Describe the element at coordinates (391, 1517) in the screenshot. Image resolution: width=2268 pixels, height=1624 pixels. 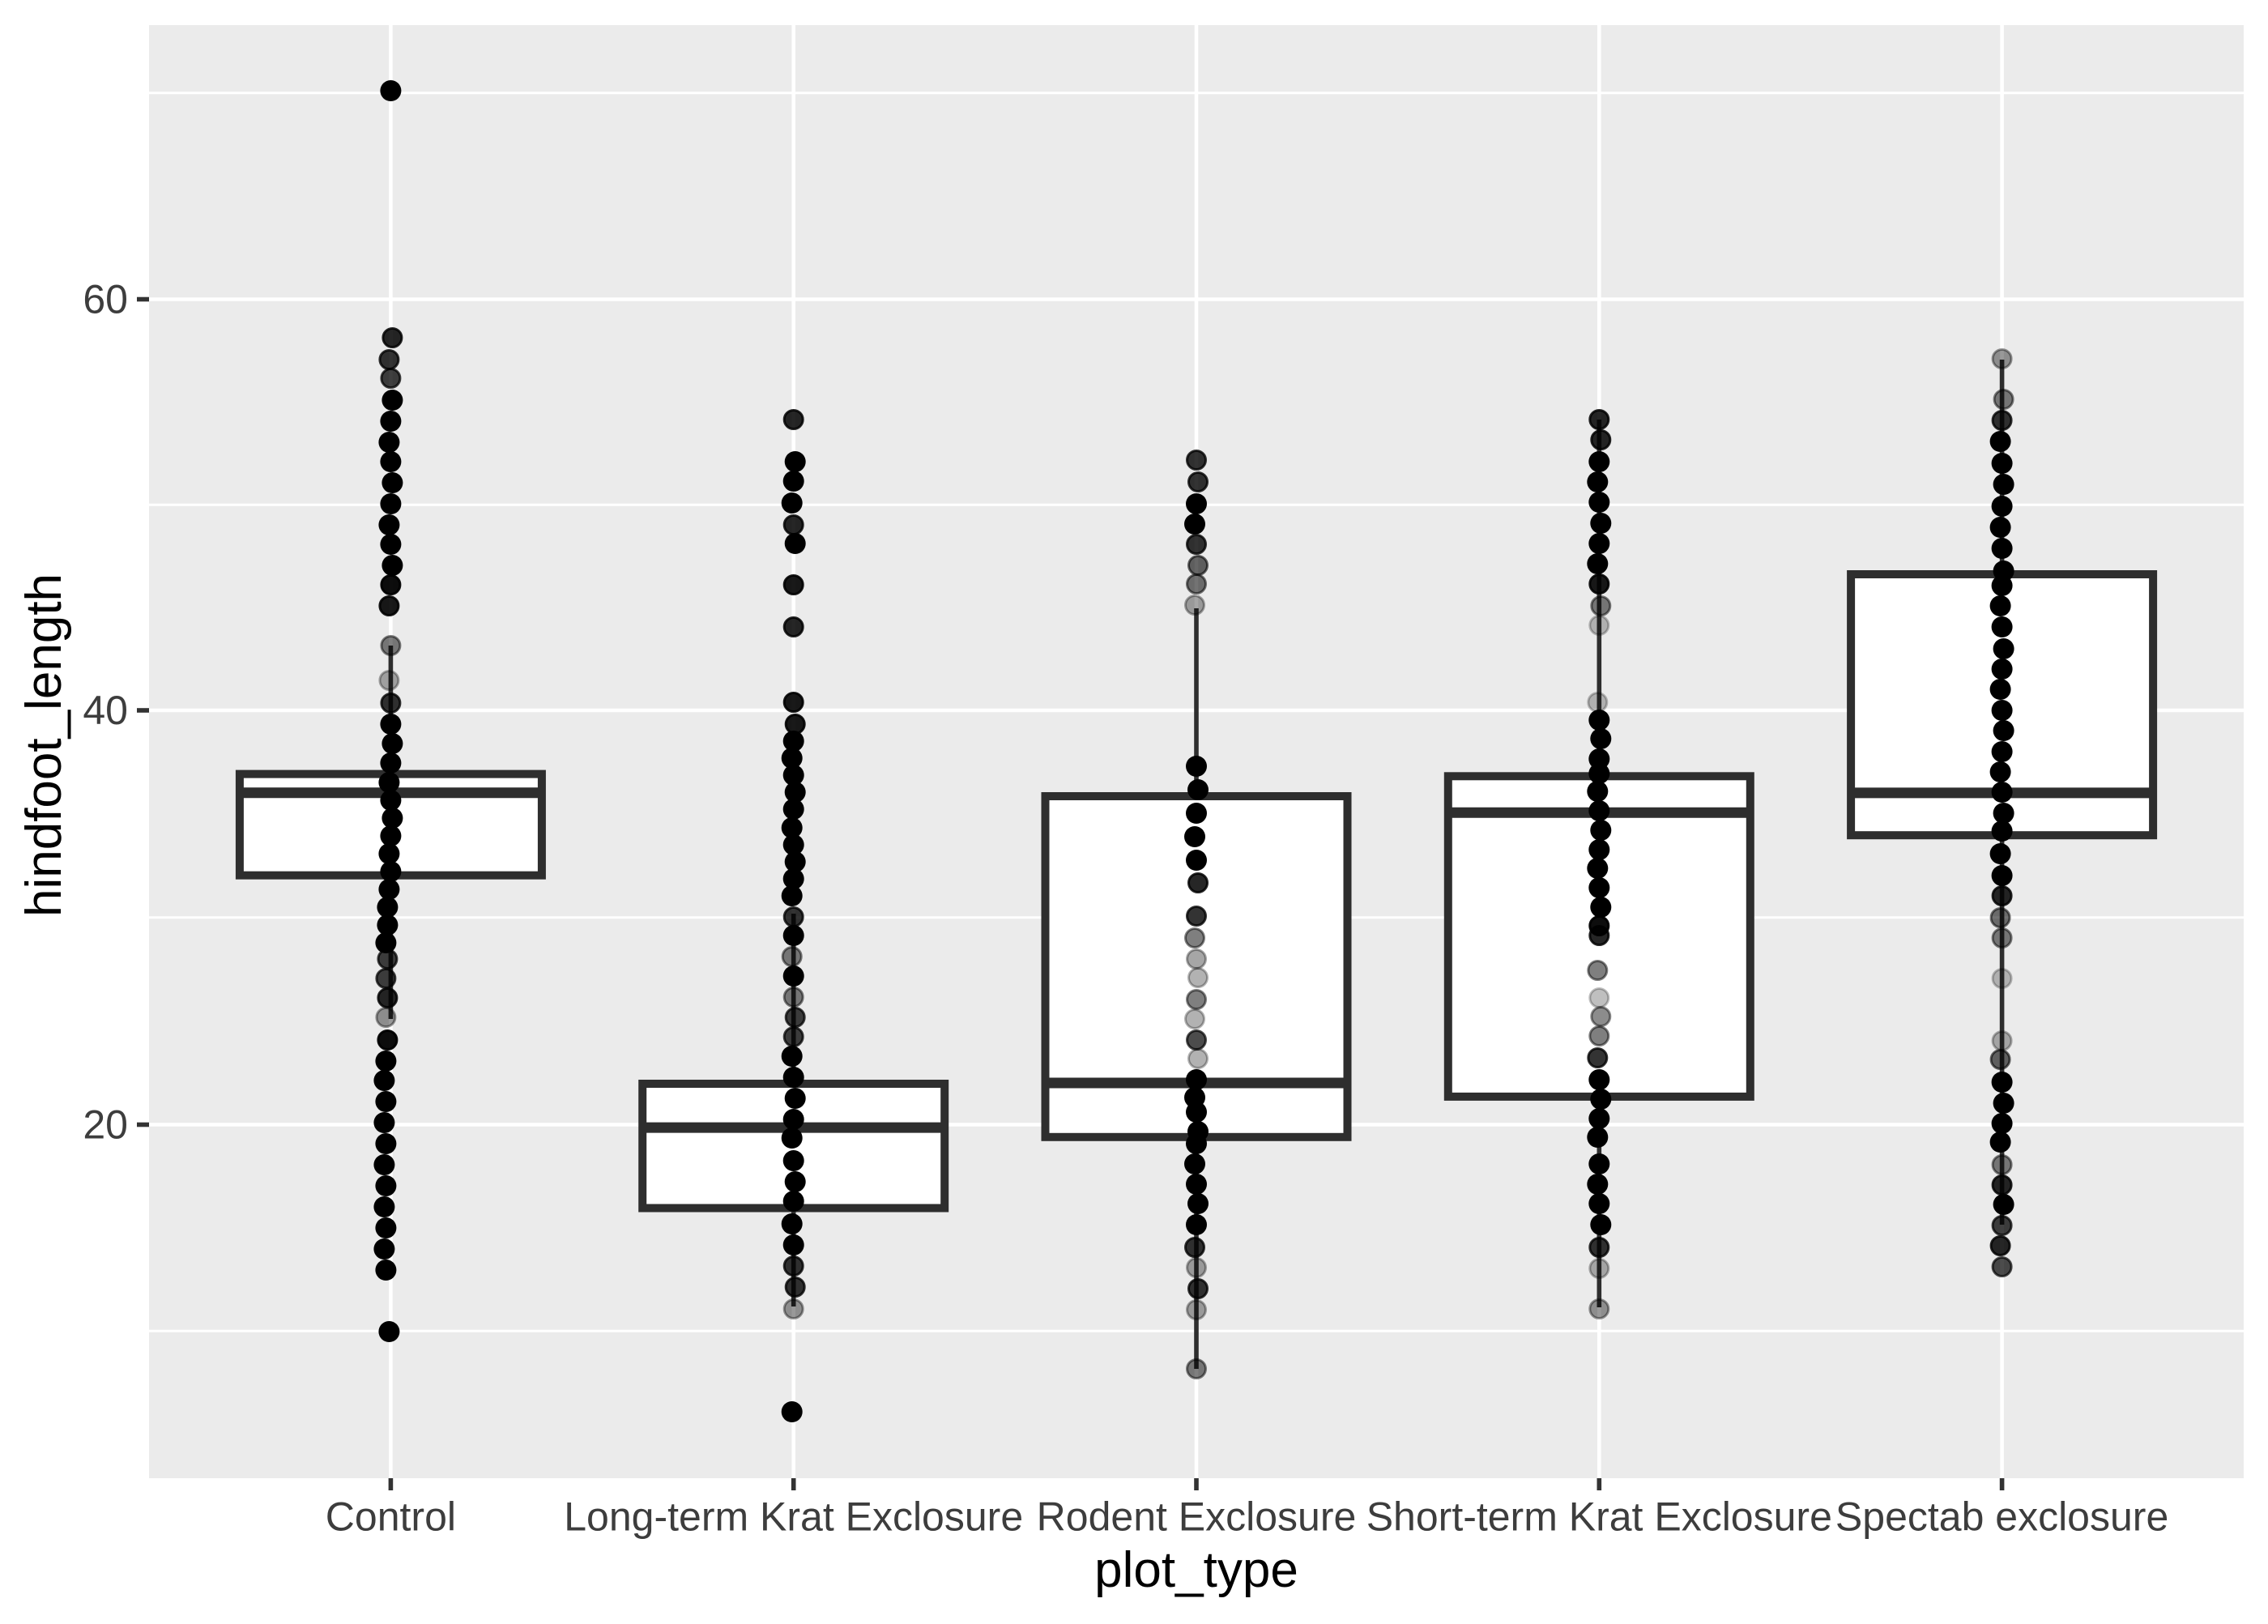
I see `svg-text: Control` at that location.